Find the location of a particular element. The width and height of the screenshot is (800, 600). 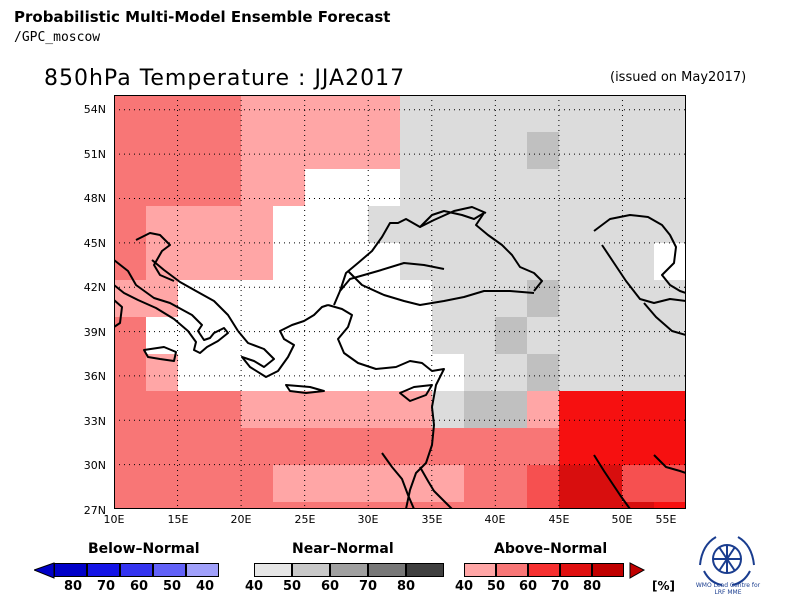

lon-label: 40E is located at coordinates (495, 519).